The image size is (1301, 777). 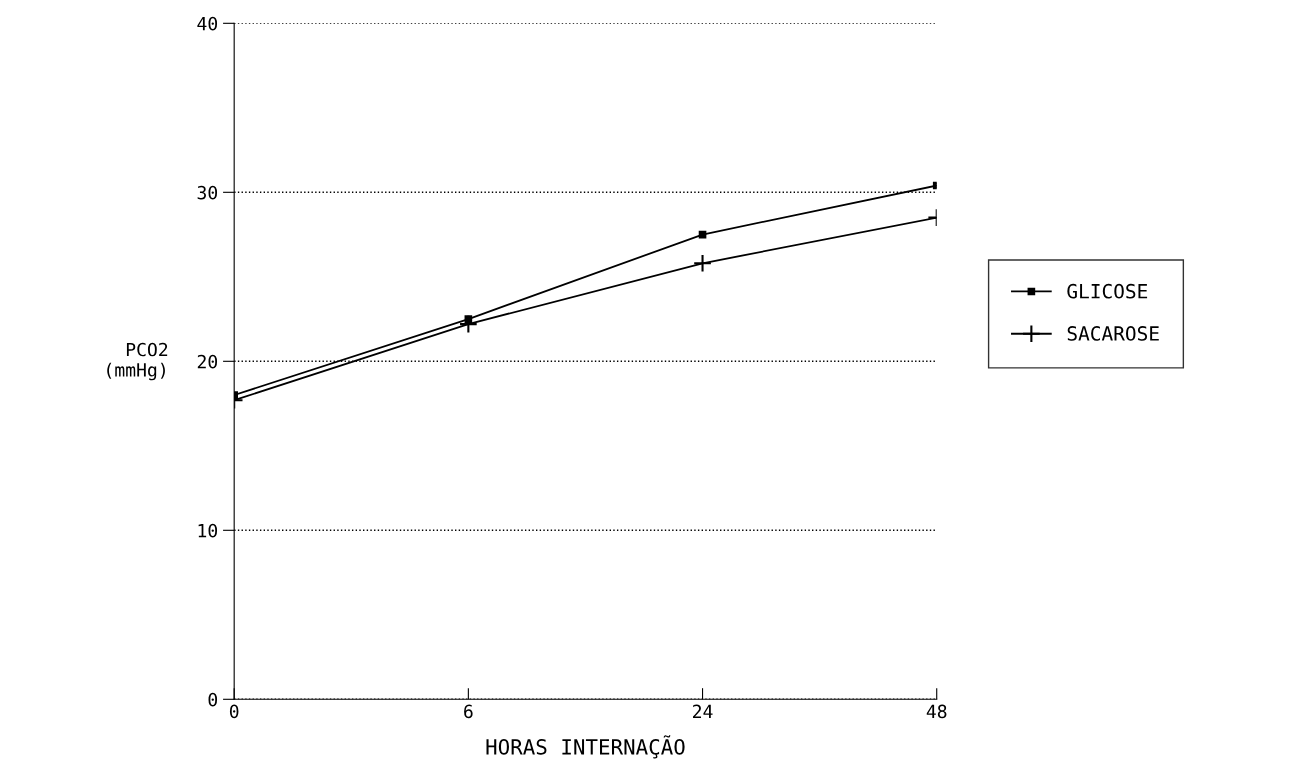 What do you see at coordinates (585, 747) in the screenshot?
I see `x-axis-title: HORAS INTERNAÇÃO` at bounding box center [585, 747].